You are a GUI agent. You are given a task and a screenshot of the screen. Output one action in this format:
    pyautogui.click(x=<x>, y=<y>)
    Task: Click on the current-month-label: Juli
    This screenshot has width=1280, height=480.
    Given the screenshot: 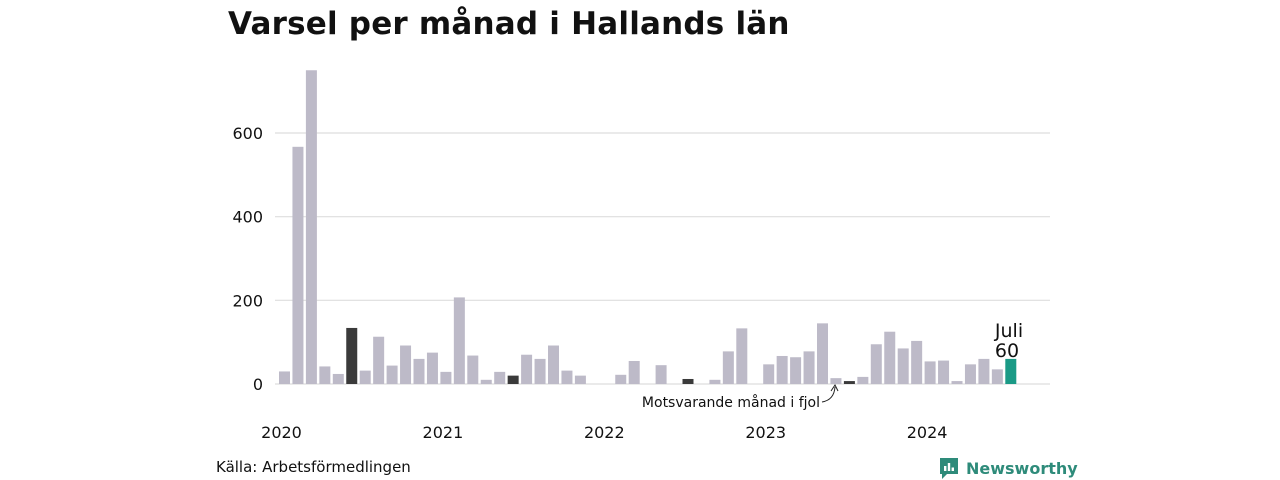 What is the action you would take?
    pyautogui.click(x=1008, y=331)
    